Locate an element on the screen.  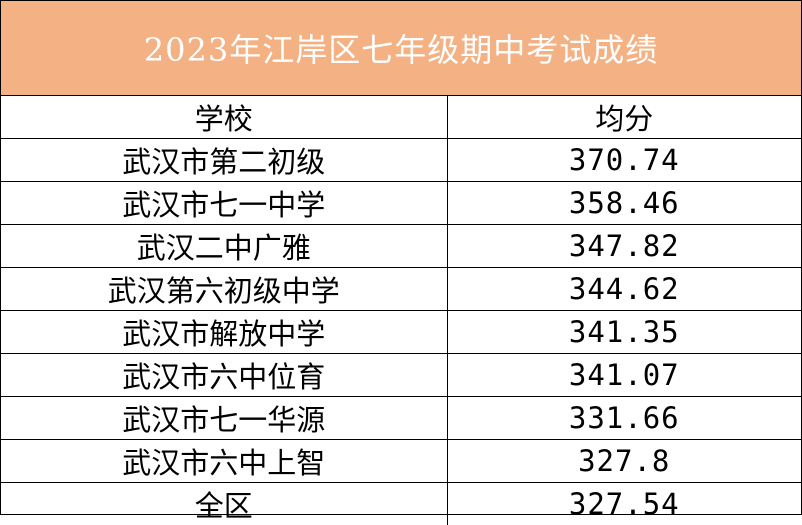
header-row: 学校 均分 is located at coordinates (401, 117).